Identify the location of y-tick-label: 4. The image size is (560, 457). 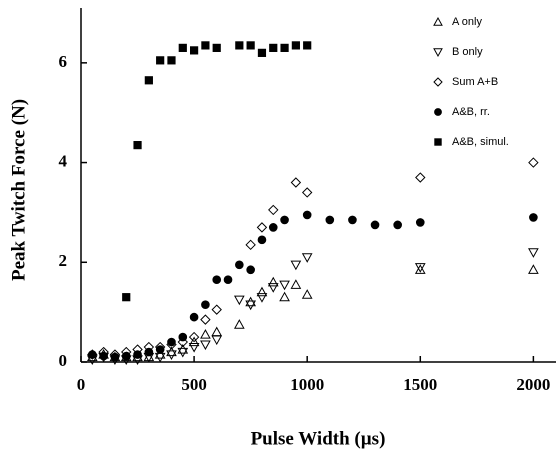
(63, 160).